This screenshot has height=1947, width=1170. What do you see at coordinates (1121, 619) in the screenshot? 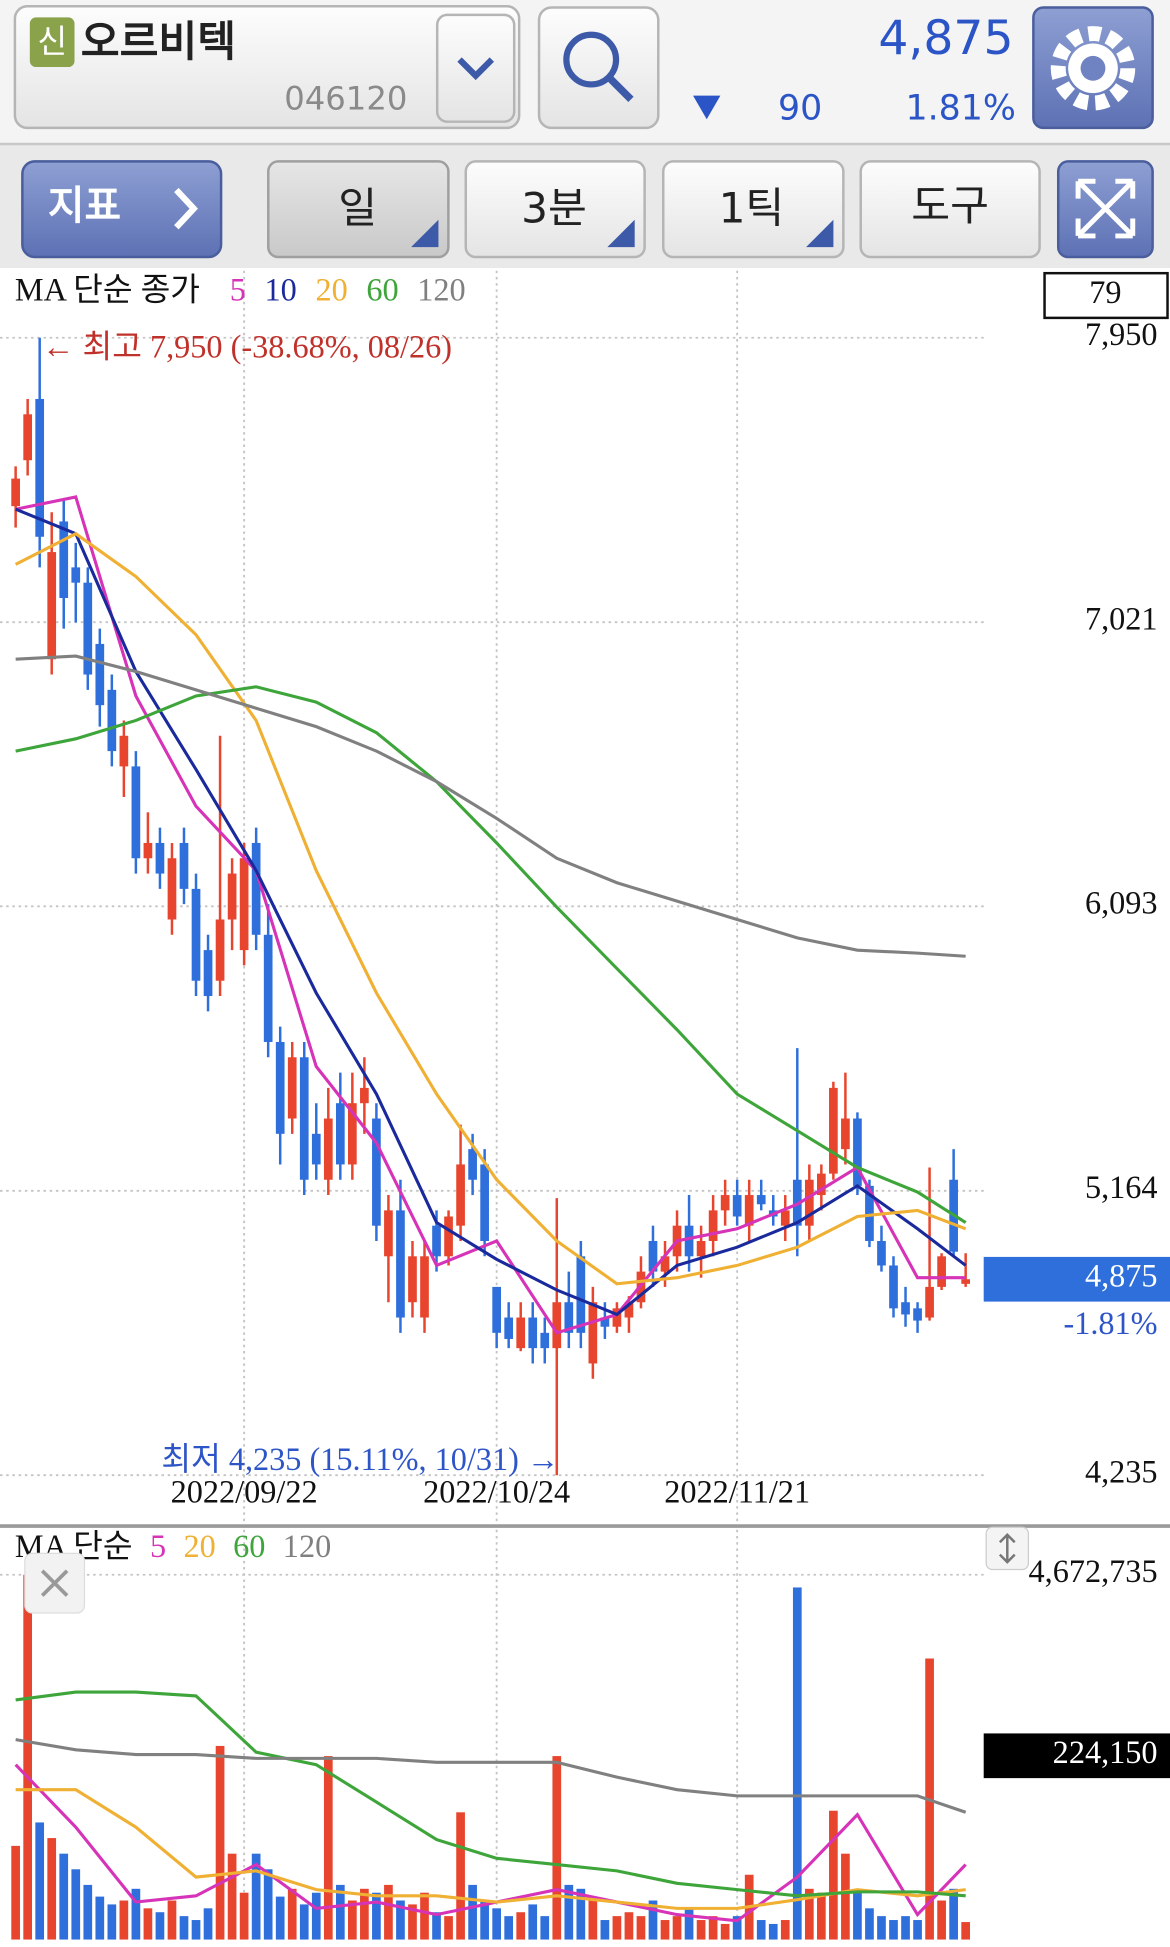
I see `y-tick-label: 7,021` at bounding box center [1121, 619].